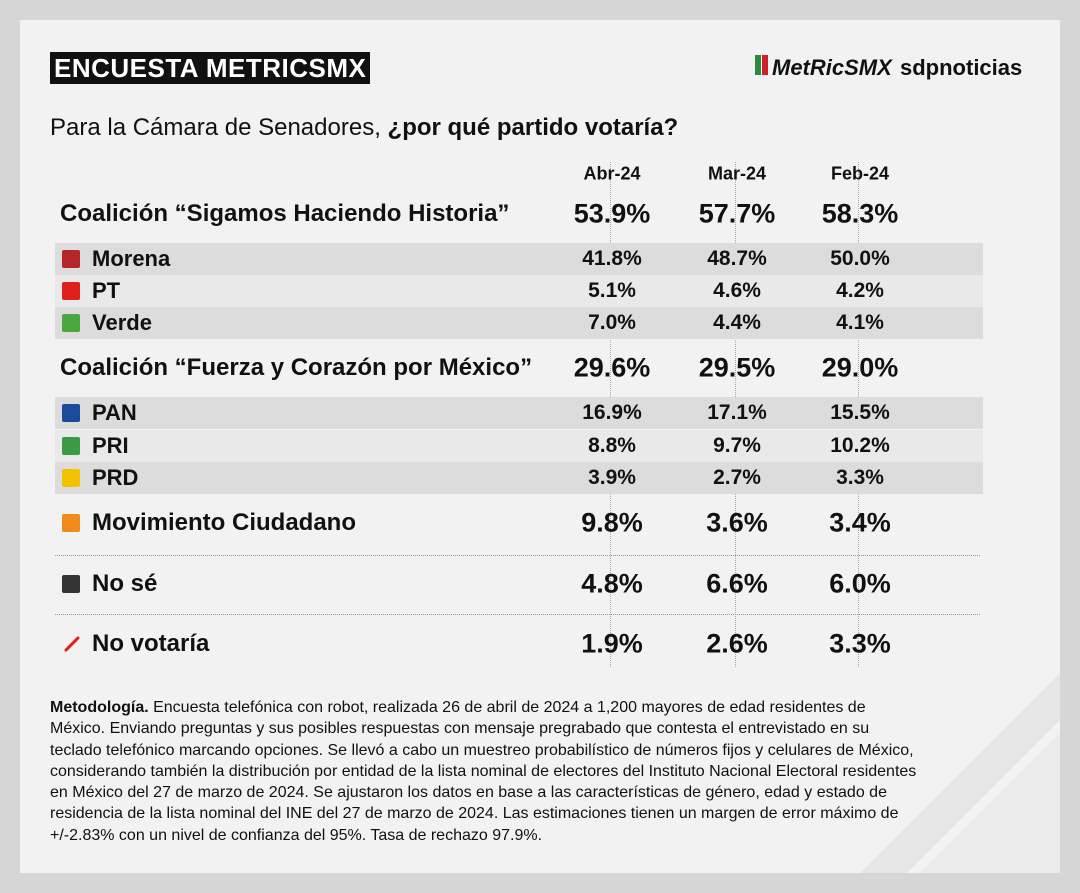 The image size is (1080, 893). I want to click on title: ENCUESTA METRICSMX, so click(210, 68).